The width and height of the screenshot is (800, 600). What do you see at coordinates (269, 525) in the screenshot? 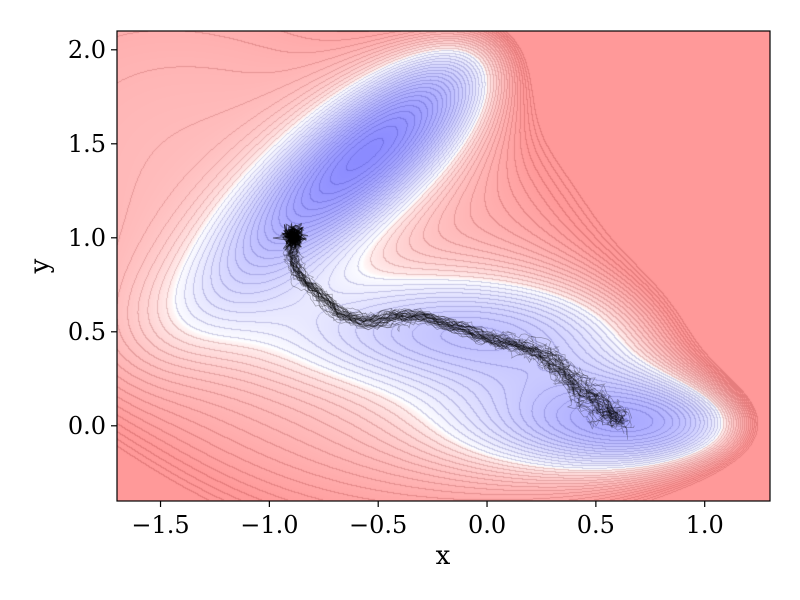
I see `x-tick-label: −1.0` at bounding box center [269, 525].